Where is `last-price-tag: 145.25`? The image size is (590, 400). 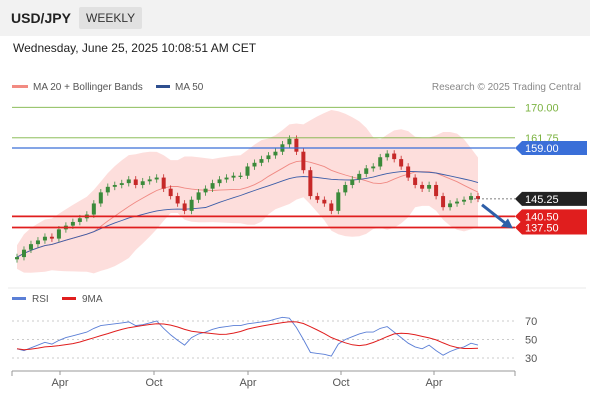
last-price-tag: 145.25 is located at coordinates (551, 198).